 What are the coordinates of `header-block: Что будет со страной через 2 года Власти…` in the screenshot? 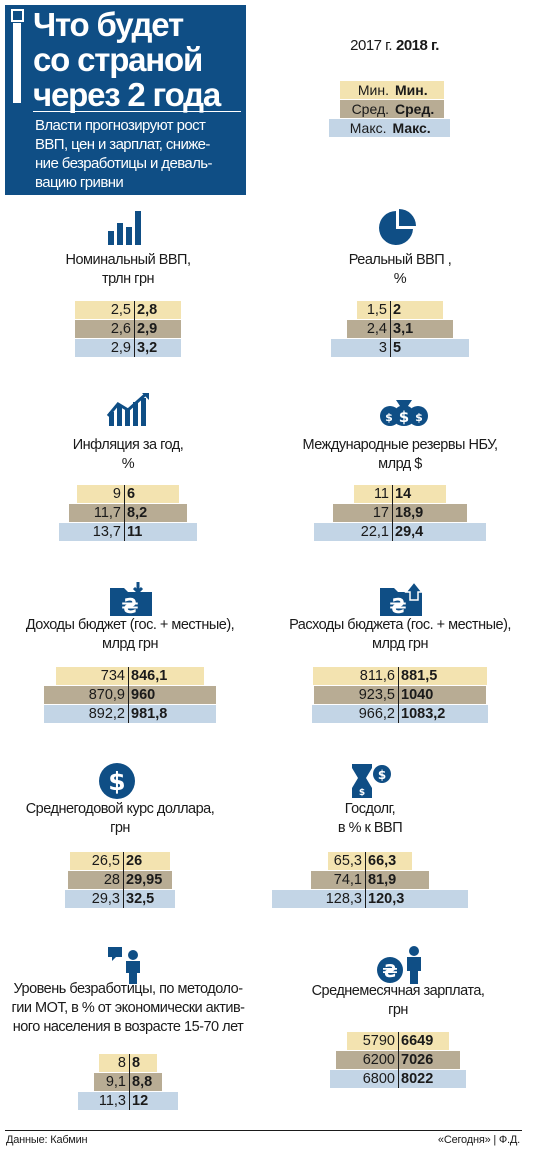 It's located at (125, 100).